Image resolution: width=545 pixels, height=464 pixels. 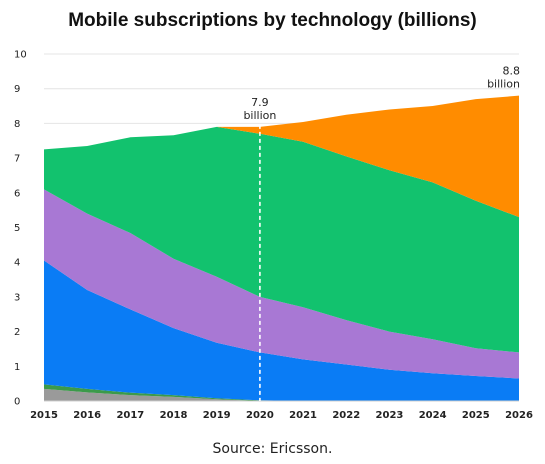 I want to click on x-tick-label: 2021, so click(x=303, y=415).